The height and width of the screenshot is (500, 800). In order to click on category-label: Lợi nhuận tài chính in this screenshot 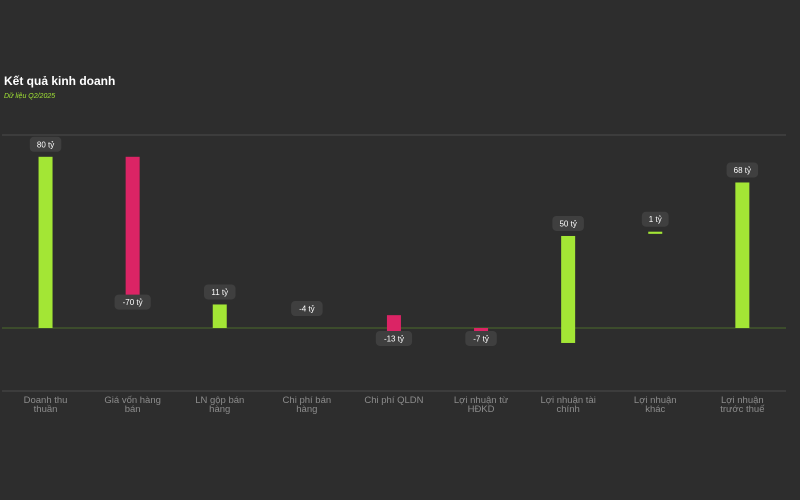, I will do `click(567, 405)`.